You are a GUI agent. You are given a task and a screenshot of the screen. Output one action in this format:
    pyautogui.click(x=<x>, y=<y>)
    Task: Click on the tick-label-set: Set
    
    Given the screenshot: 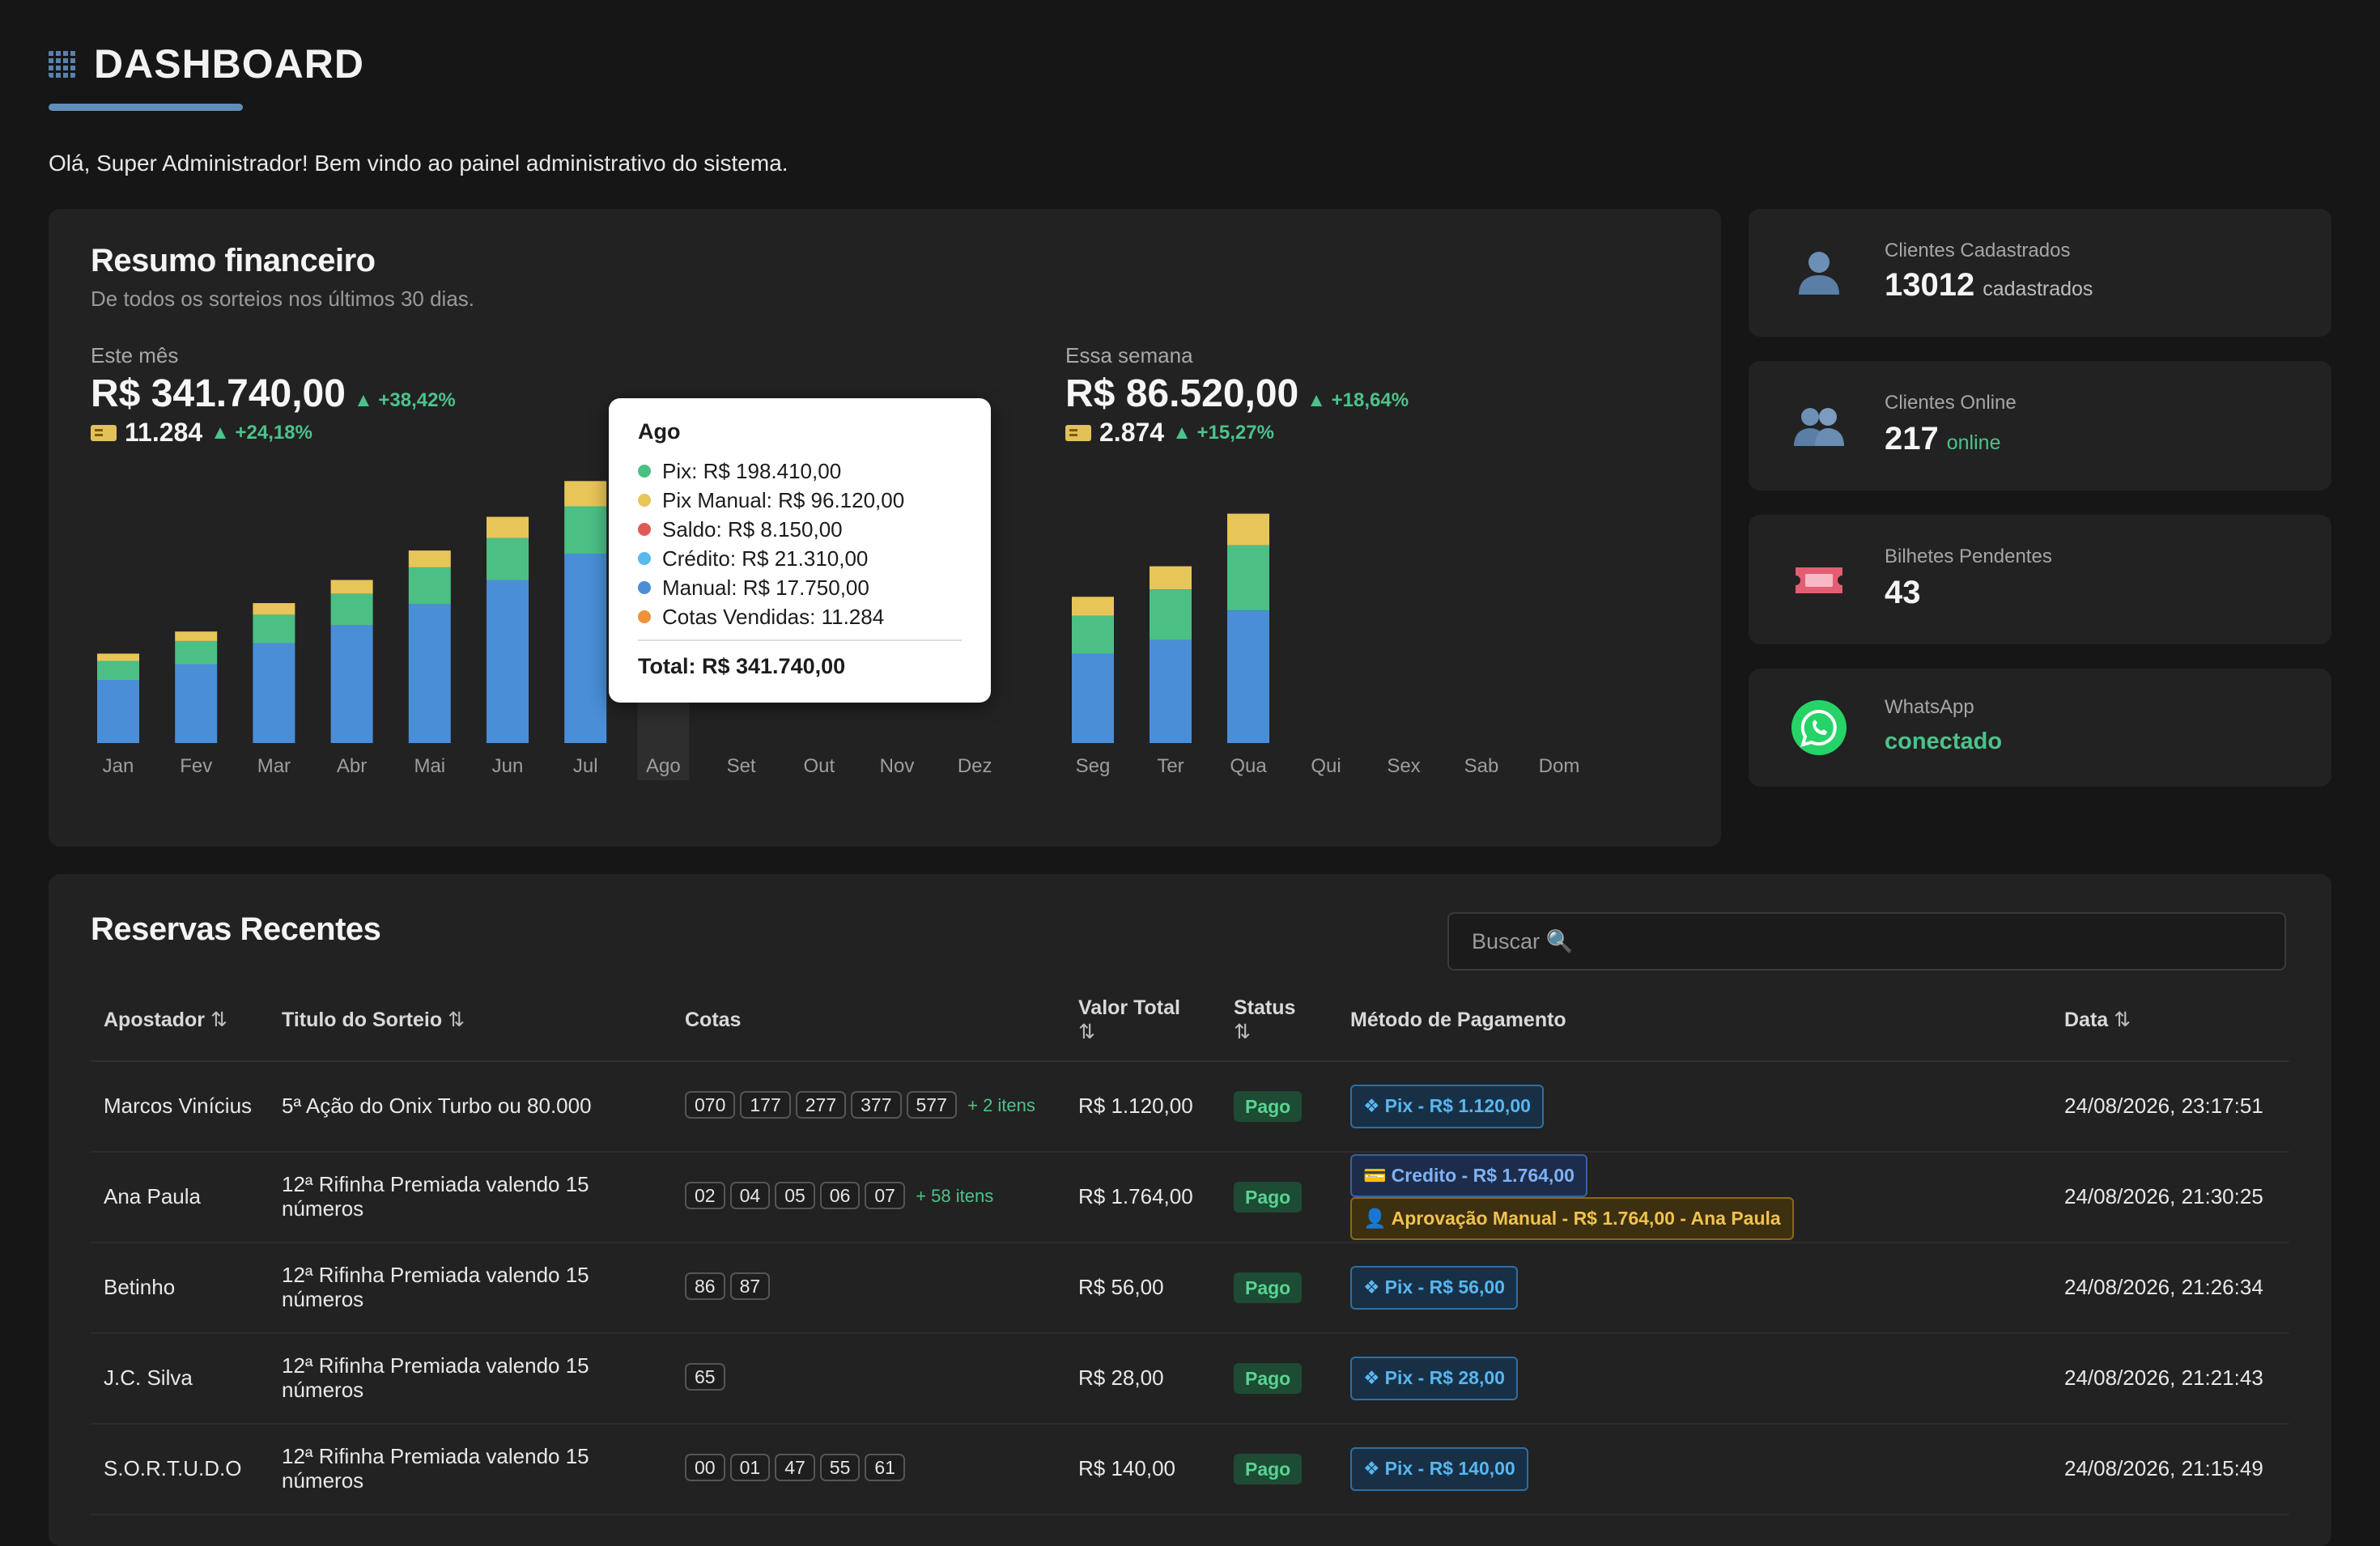 What is the action you would take?
    pyautogui.click(x=741, y=766)
    